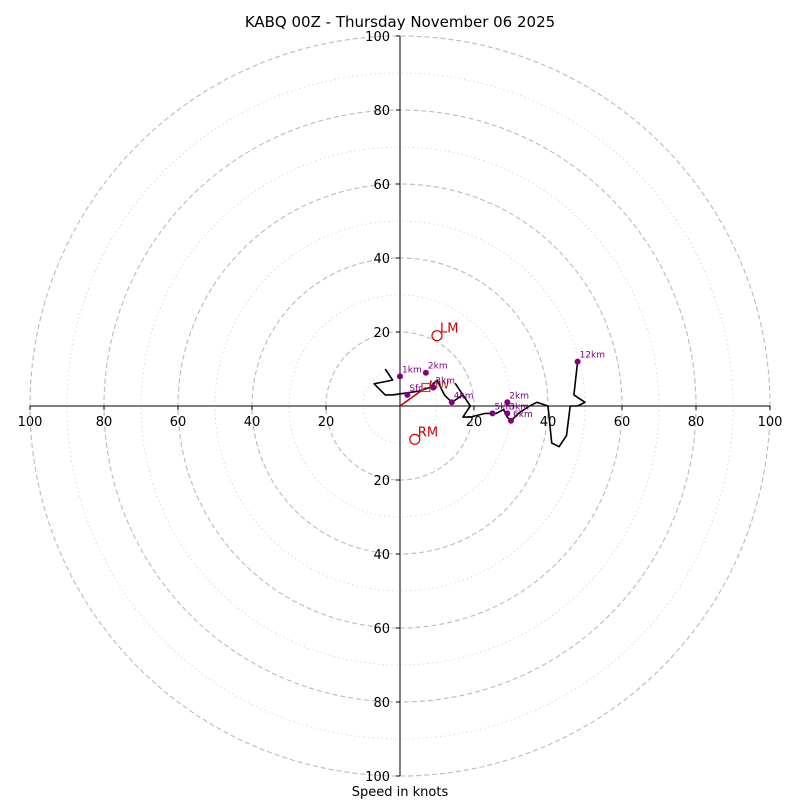 This screenshot has height=800, width=800. Describe the element at coordinates (416, 389) in the screenshot. I see `height-marker-label: Sfc` at that location.